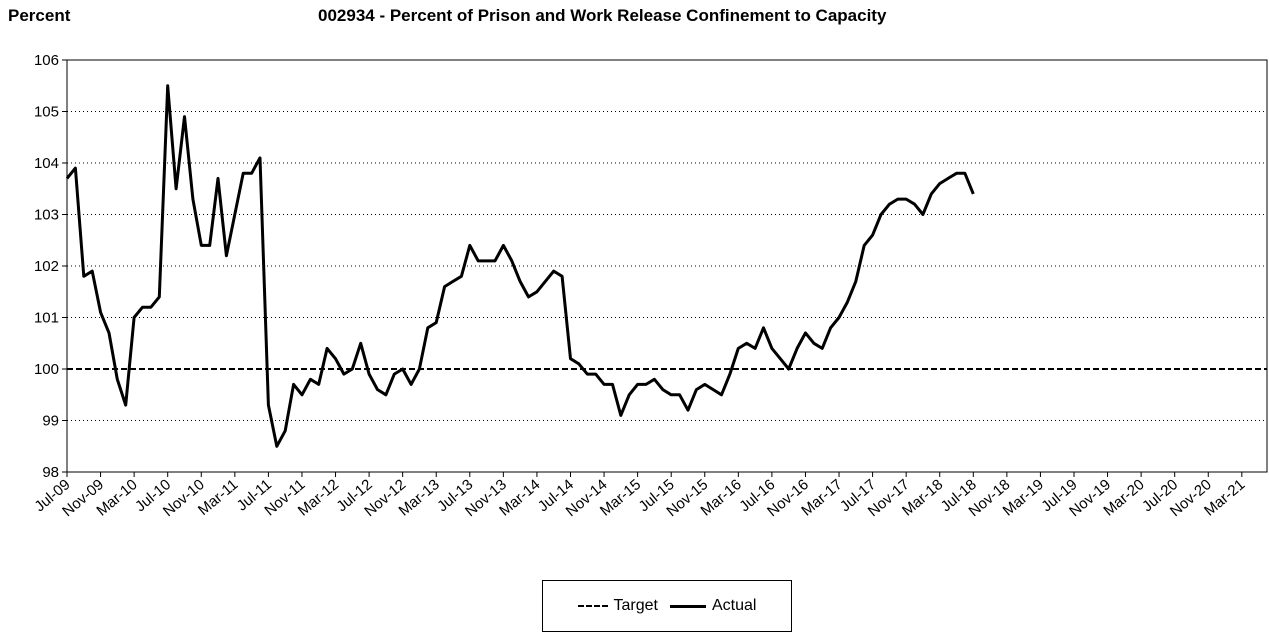  I want to click on legend-item-target: Target, so click(617, 606).